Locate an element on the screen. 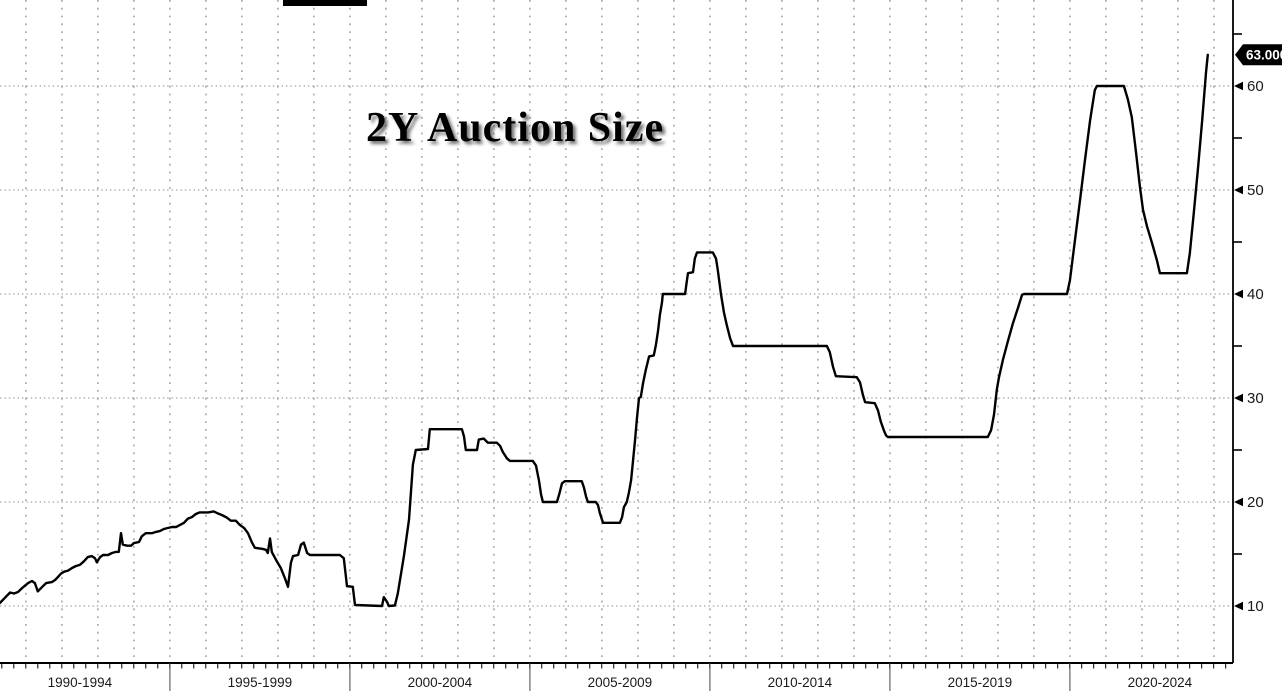  x-axis-period-label: 1995-1999 is located at coordinates (260, 682).